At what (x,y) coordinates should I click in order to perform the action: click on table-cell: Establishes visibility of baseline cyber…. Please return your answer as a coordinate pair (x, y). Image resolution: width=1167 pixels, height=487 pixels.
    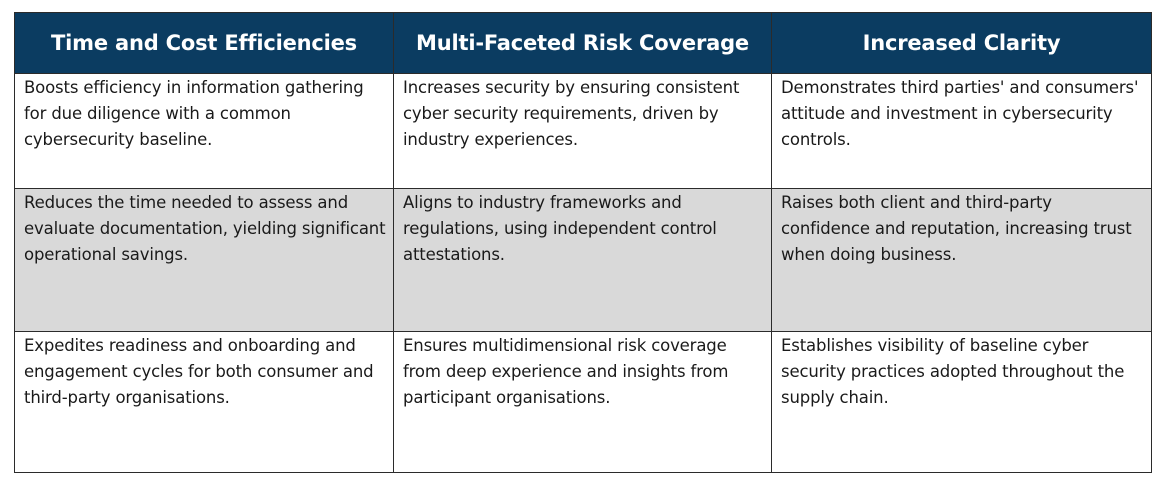
    Looking at the image, I should click on (961, 402).